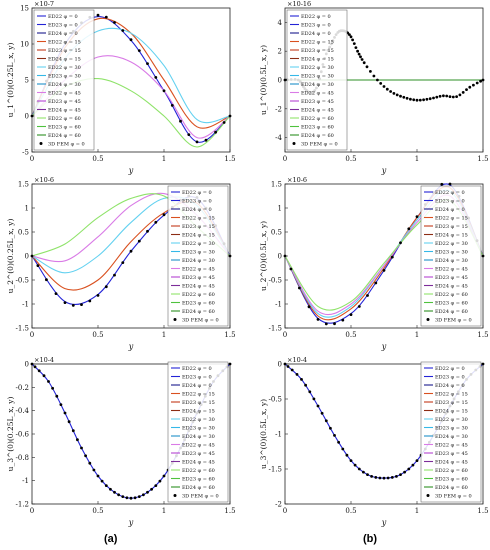 This screenshot has height=550, width=490. What do you see at coordinates (111, 539) in the screenshot?
I see `panel-label-a: (a)` at bounding box center [111, 539].